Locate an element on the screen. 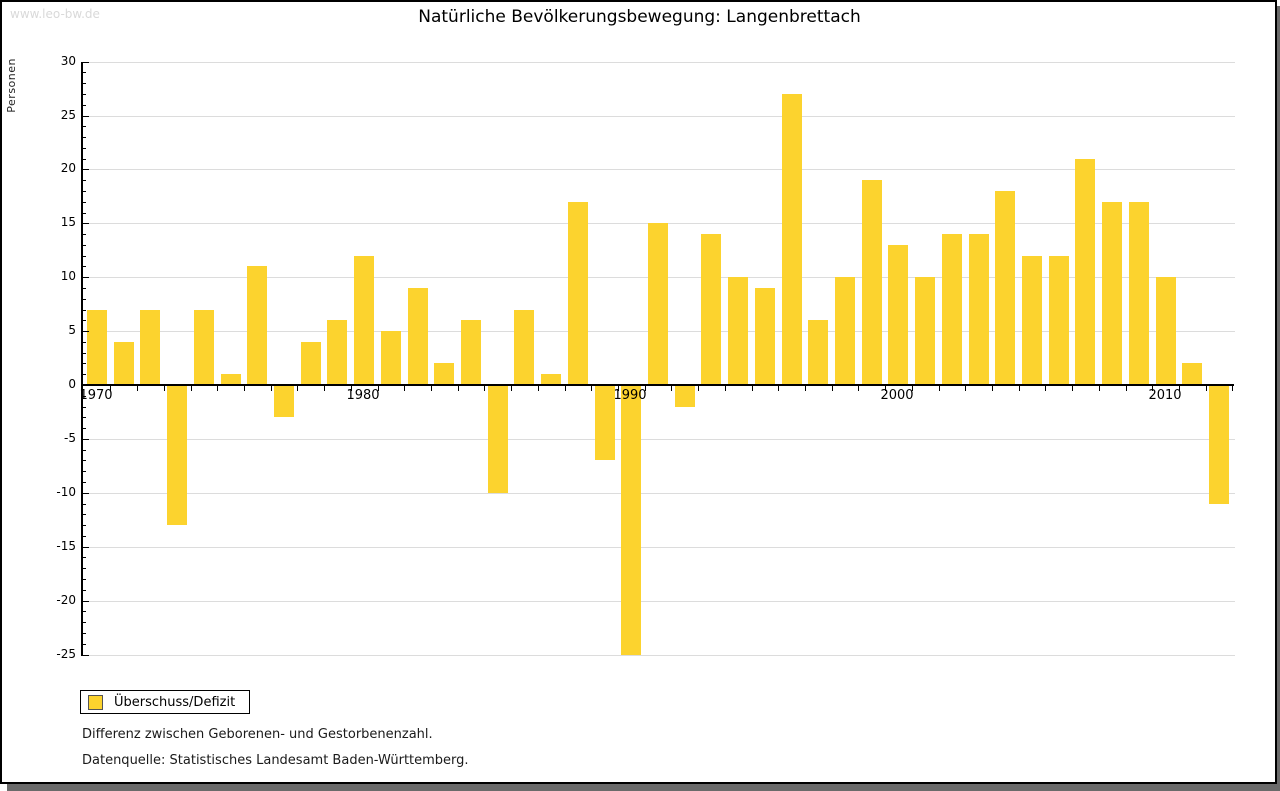  bar-1977 is located at coordinates (284, 401).